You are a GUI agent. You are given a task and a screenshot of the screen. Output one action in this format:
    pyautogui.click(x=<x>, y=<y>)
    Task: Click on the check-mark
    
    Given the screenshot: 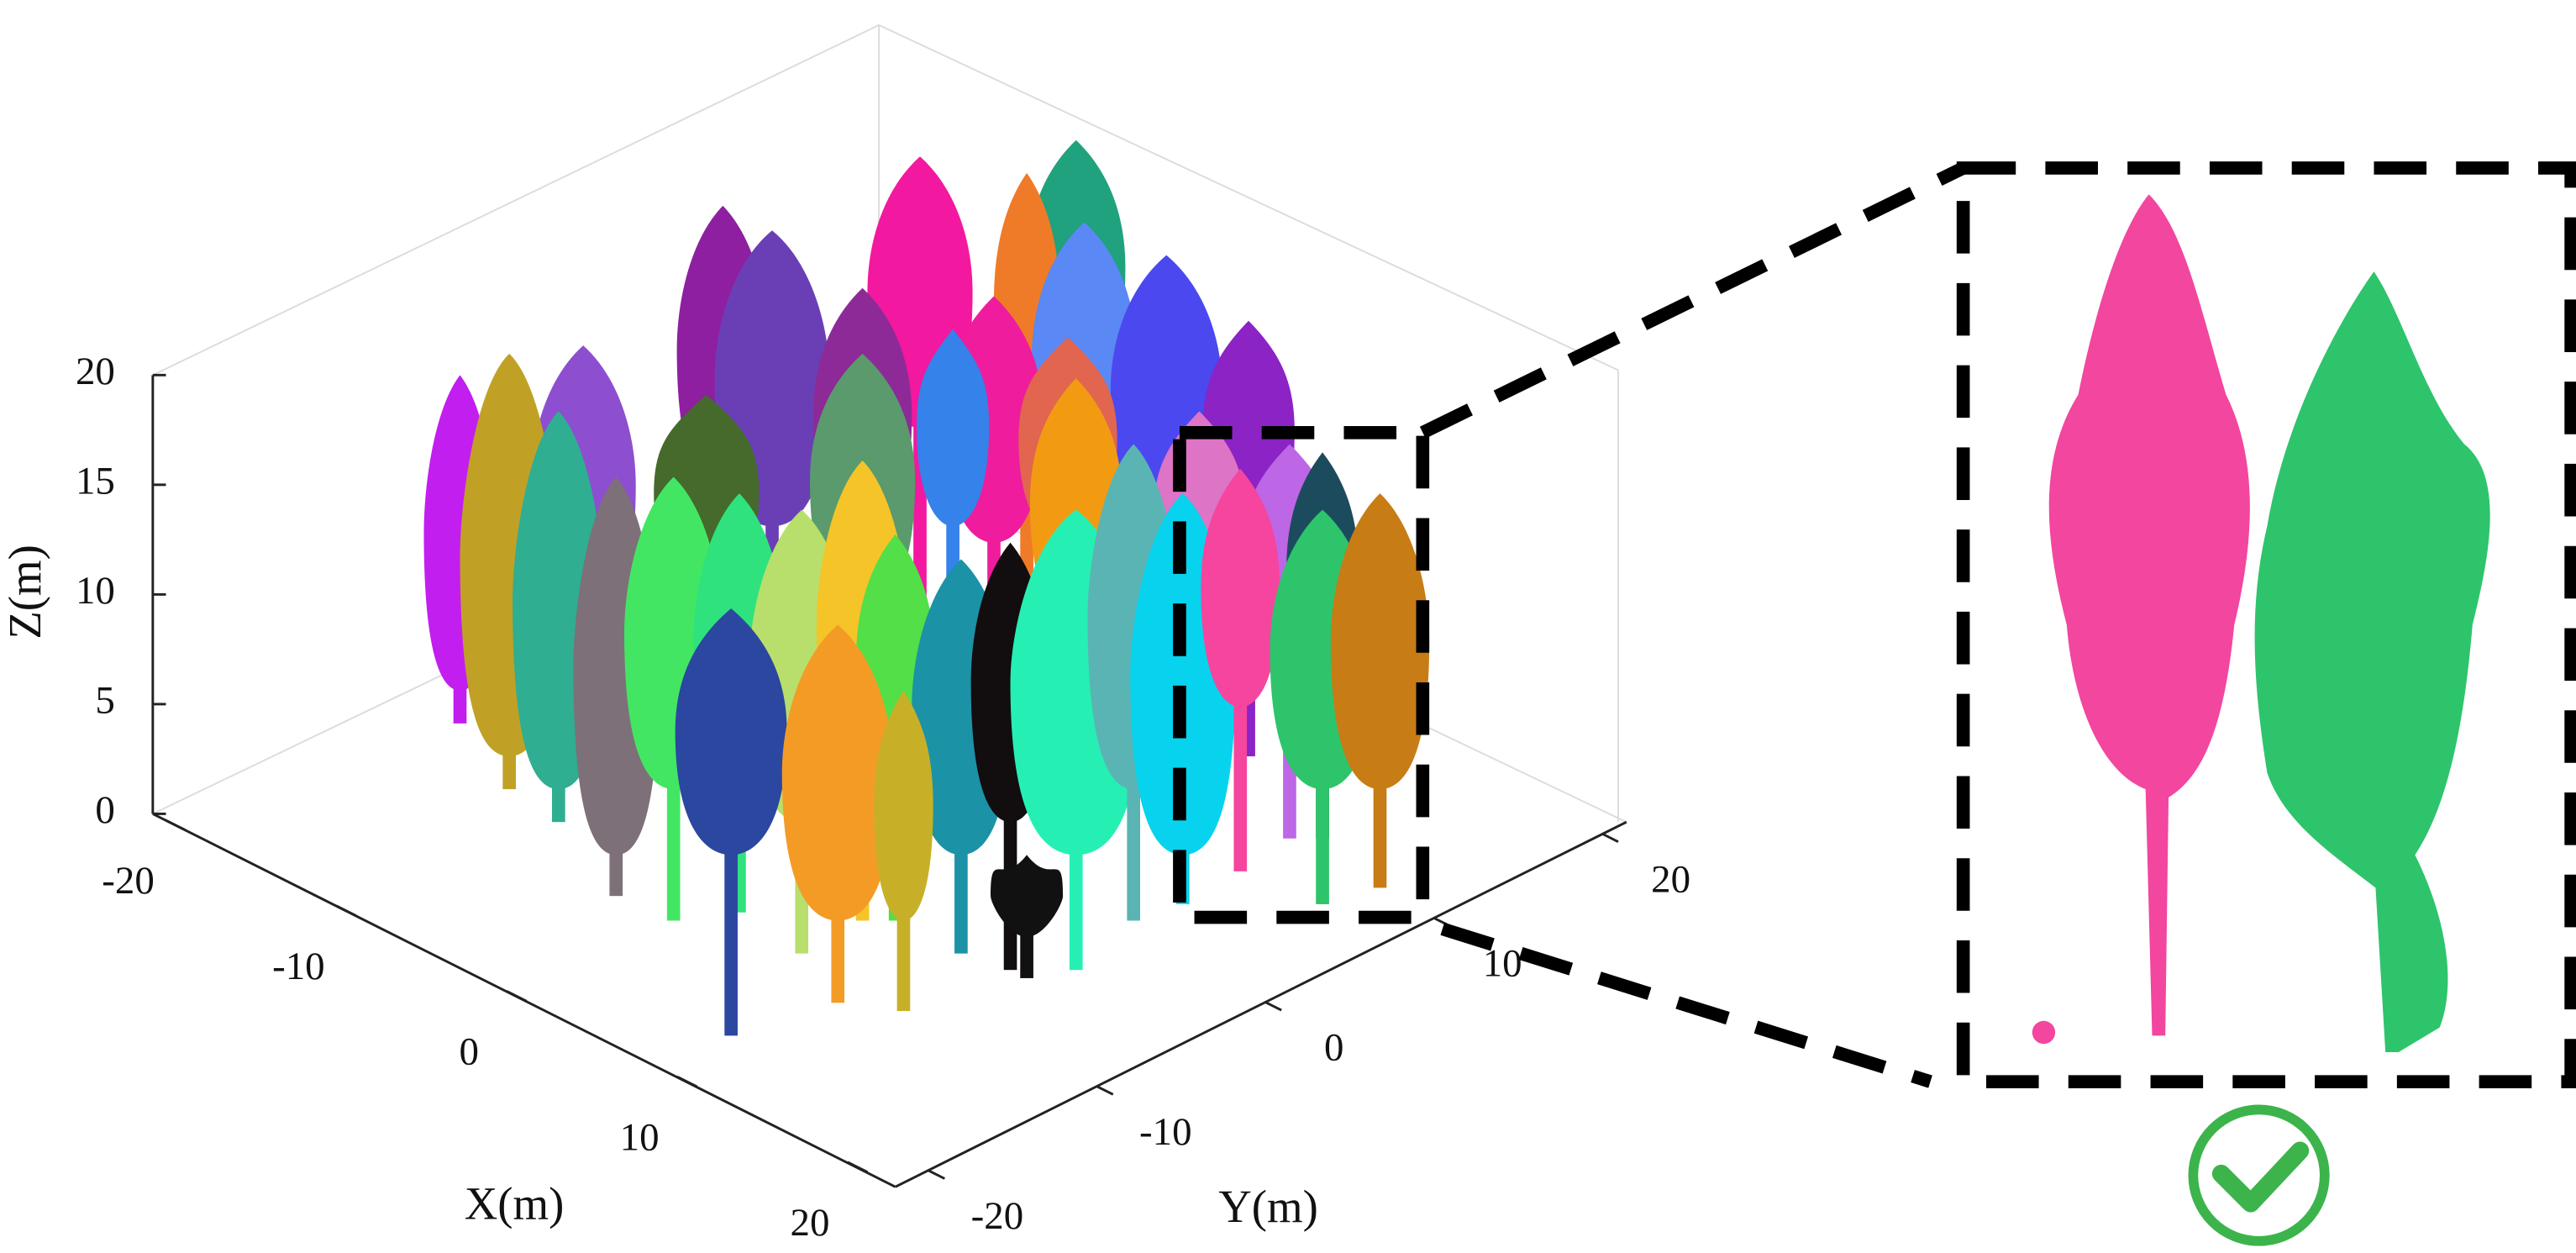 What is the action you would take?
    pyautogui.click(x=2260, y=1177)
    